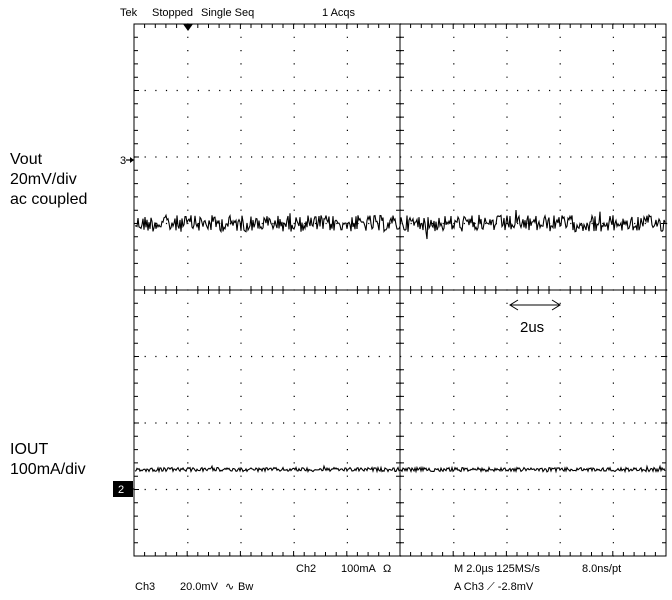 The width and height of the screenshot is (672, 600). What do you see at coordinates (229, 587) in the screenshot?
I see `ch3-coupling-icon: ∿` at bounding box center [229, 587].